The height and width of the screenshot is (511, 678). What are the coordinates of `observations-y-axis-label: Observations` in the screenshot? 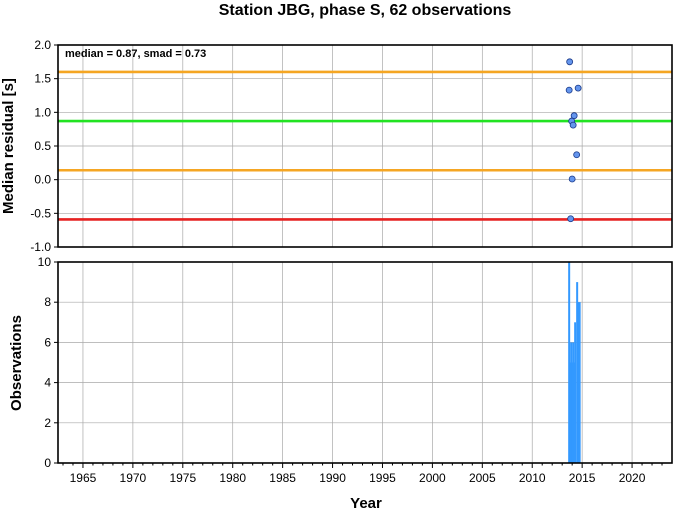 It's located at (16, 363).